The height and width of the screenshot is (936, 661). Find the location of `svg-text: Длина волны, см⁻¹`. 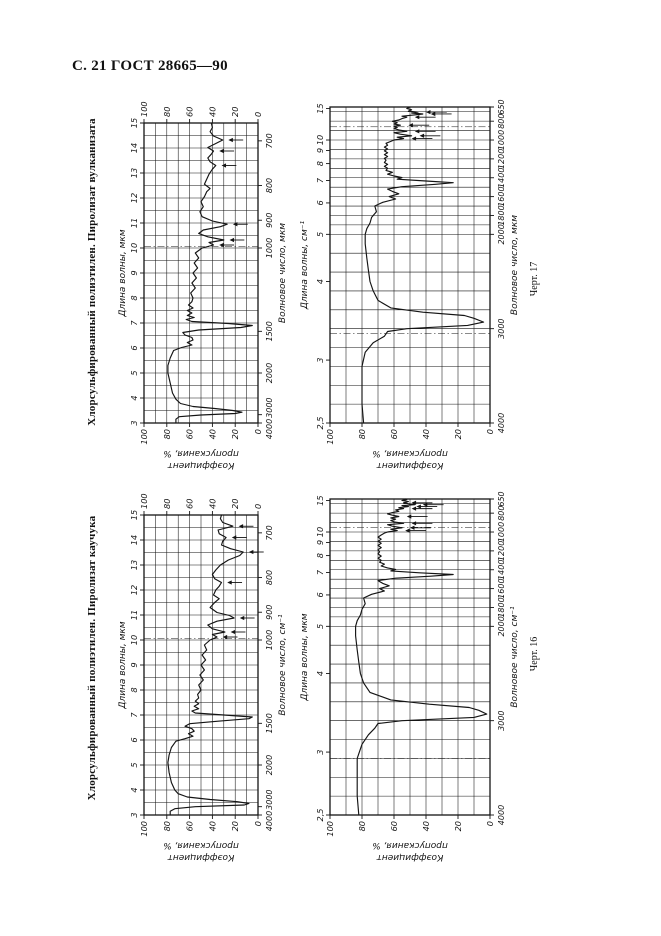

svg-text: Длина волны, см⁻¹ is located at coordinates (305, 265).